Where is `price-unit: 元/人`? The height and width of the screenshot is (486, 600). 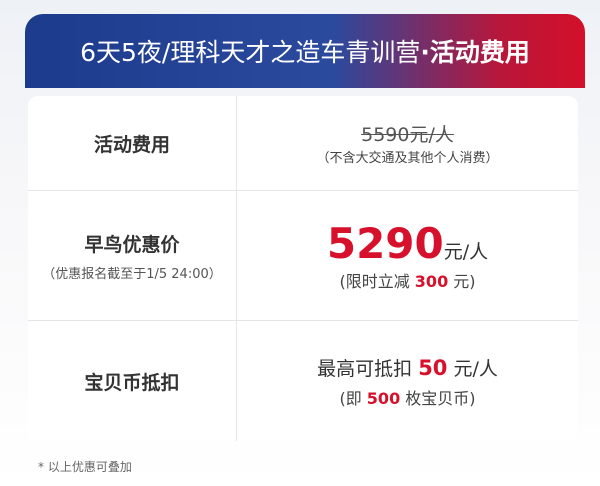
price-unit: 元/人 is located at coordinates (466, 252).